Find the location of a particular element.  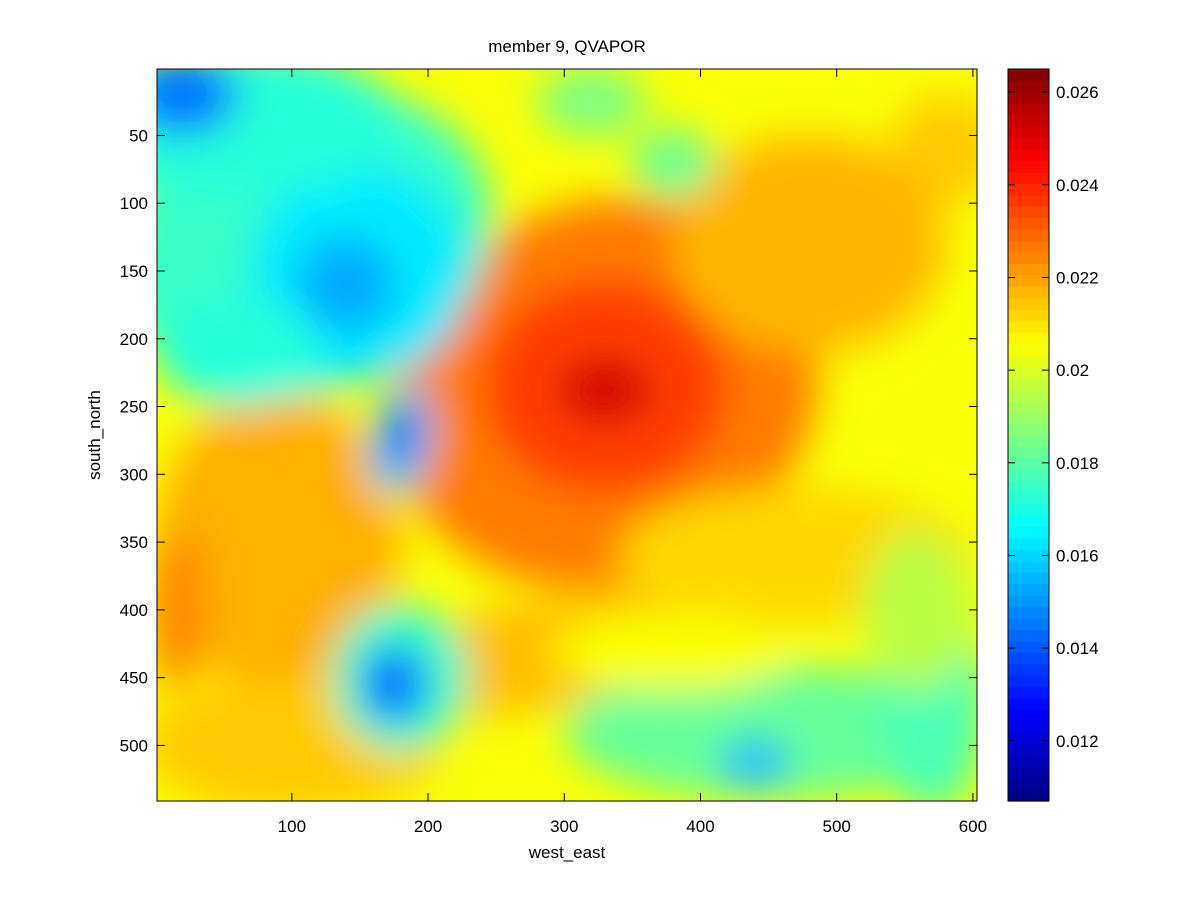

x-tick-label: 300 is located at coordinates (564, 826).